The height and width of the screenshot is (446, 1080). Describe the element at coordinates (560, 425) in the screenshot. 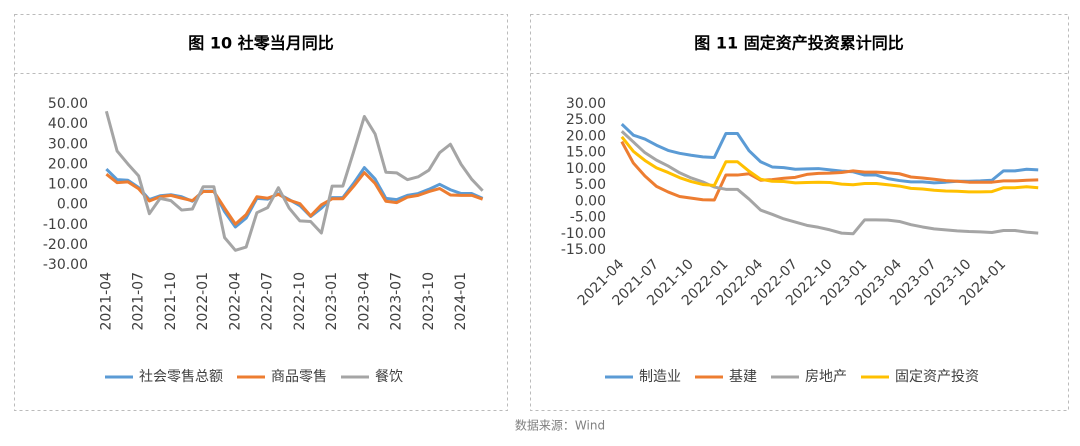

I see `source-note: 数据来源：Wind` at that location.